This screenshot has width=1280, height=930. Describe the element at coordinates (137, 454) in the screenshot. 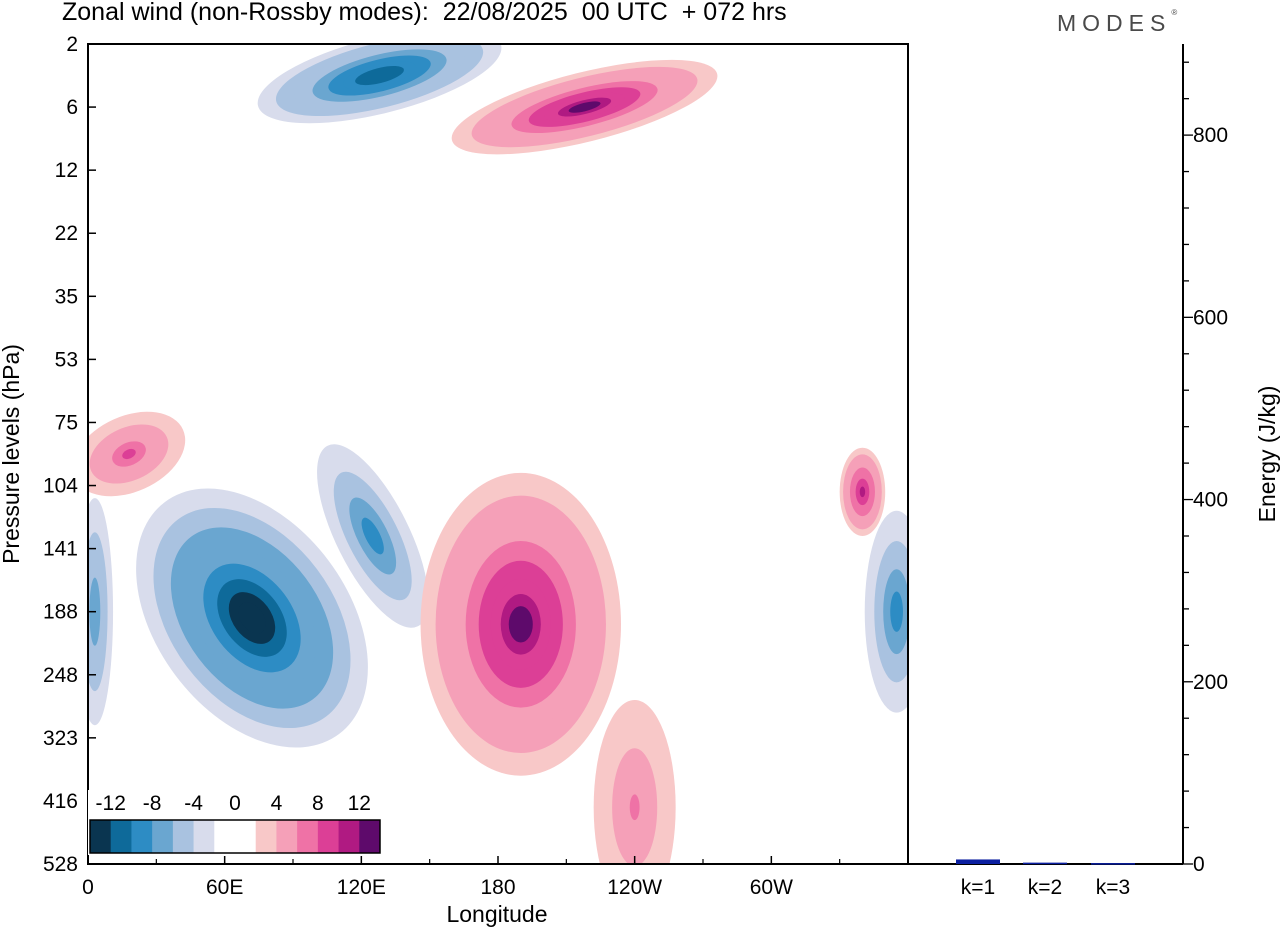

I see `wind-feature-positive-75hPa-left` at that location.